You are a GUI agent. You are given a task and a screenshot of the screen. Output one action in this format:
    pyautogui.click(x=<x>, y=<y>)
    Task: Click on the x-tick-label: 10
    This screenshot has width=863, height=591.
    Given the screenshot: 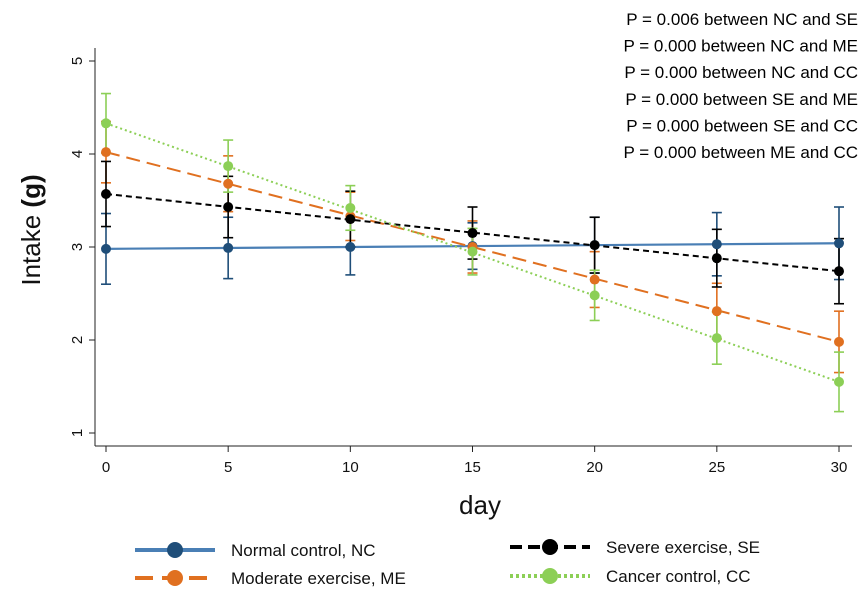 What is the action you would take?
    pyautogui.click(x=350, y=467)
    